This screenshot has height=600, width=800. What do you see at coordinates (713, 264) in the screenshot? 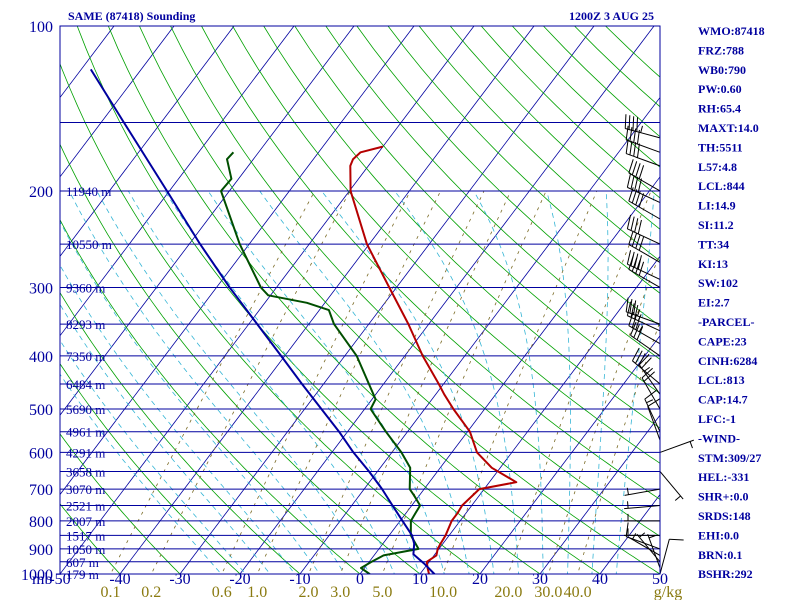
I see `index-line: KI:13` at bounding box center [713, 264].